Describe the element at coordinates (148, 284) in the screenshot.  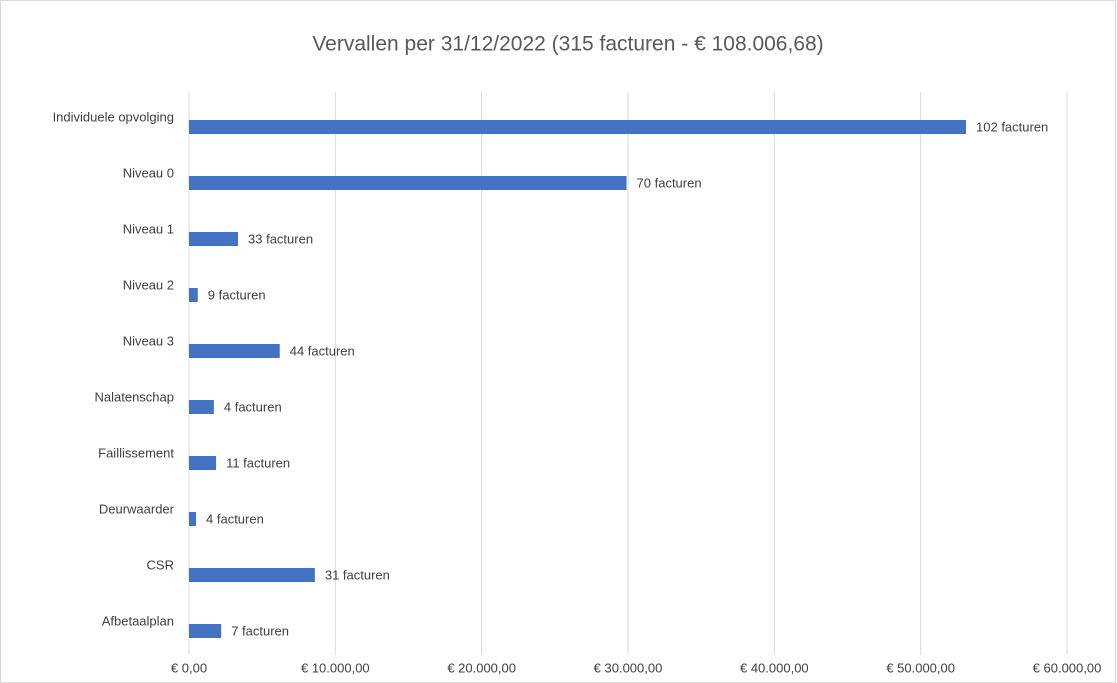
I see `y-tick-label: Niveau 2` at that location.